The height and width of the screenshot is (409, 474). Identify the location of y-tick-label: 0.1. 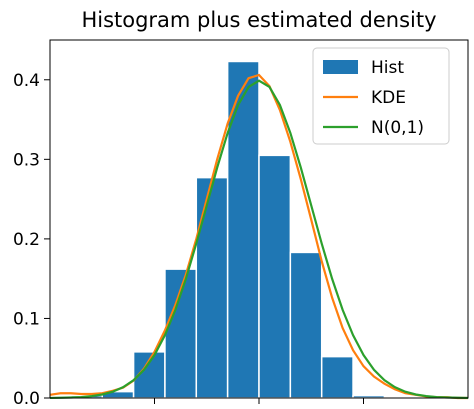
(26, 319).